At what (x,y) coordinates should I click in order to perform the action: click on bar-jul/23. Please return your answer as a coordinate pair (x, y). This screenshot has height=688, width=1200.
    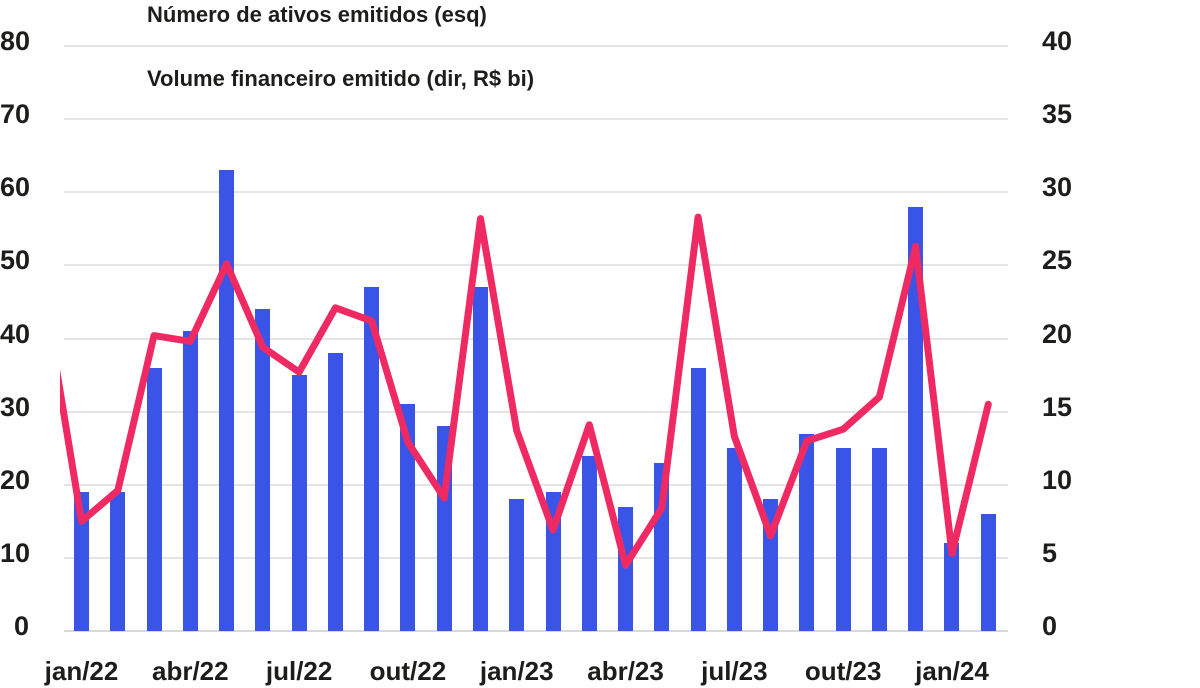
    Looking at the image, I should click on (734, 539).